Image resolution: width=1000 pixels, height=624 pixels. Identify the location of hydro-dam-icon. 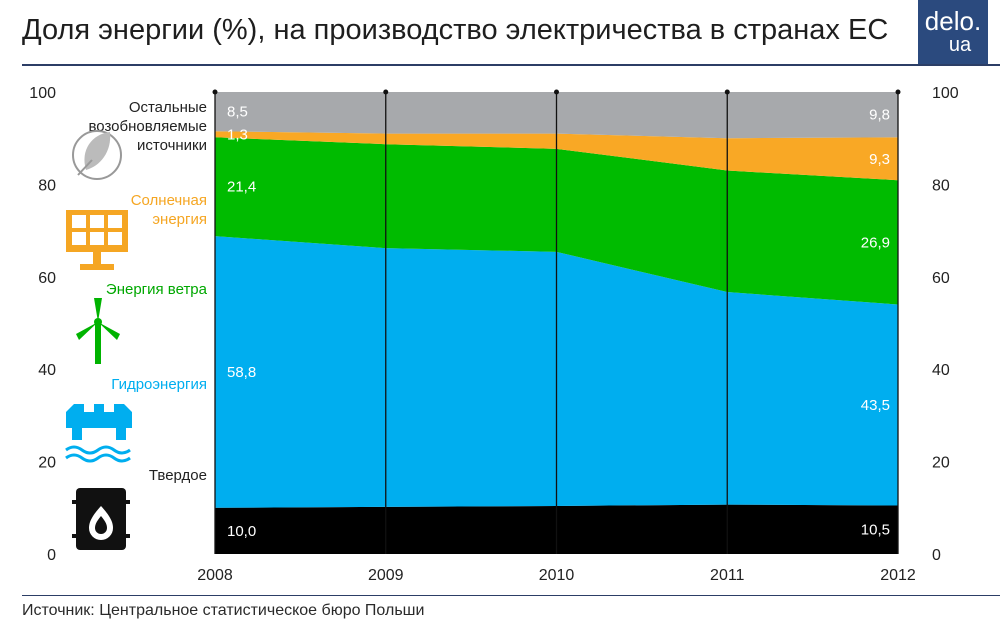
(98, 433).